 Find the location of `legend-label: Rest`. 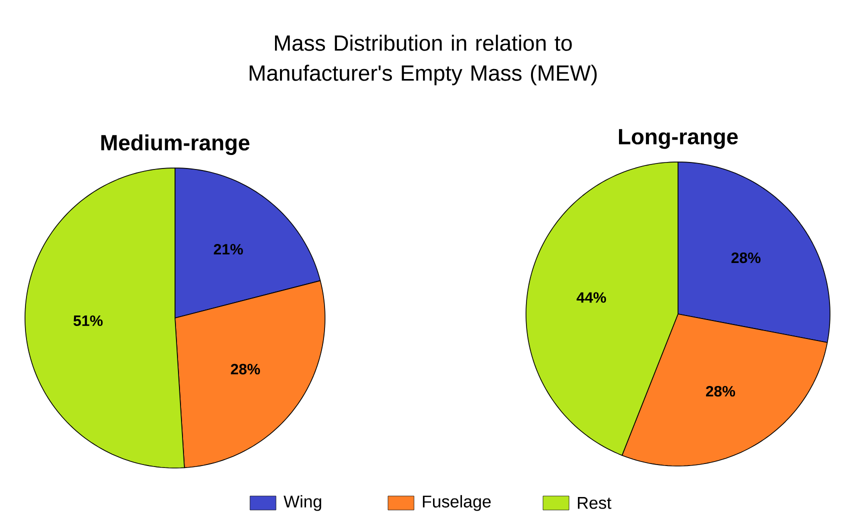

legend-label: Rest is located at coordinates (595, 503).